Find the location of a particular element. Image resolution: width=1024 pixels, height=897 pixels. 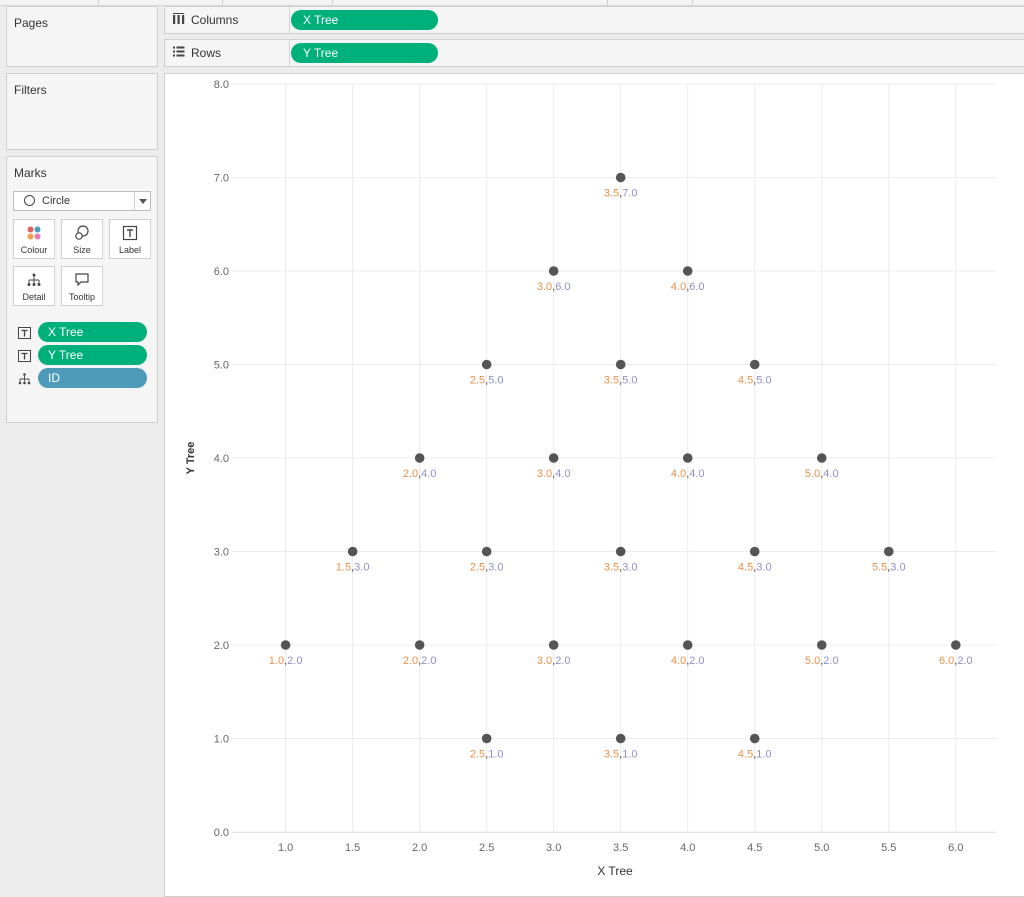

columns-shelf-label: Columns is located at coordinates (205, 20).